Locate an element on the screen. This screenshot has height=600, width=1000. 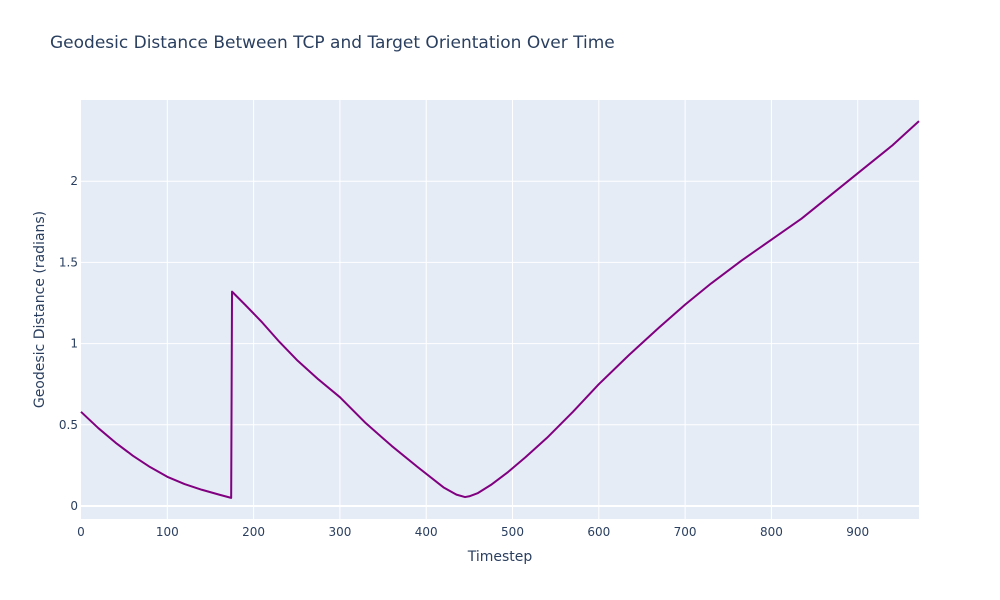
y-axis-title: Geodesic Distance (radians) is located at coordinates (40, 309).